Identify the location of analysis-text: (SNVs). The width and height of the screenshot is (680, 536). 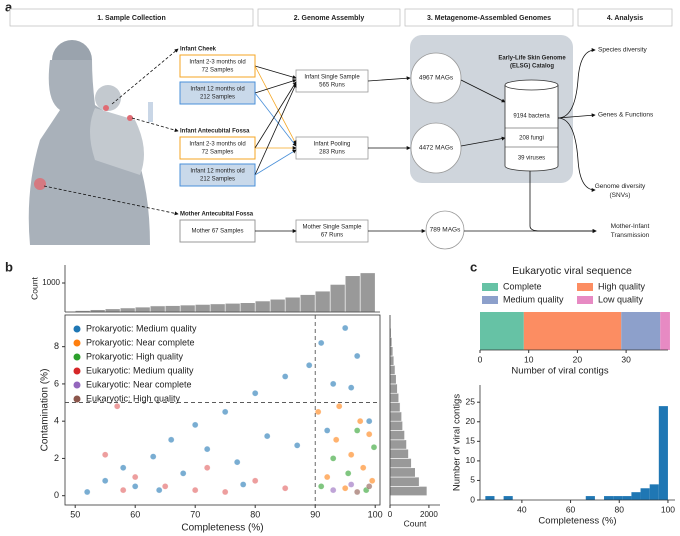
(620, 195).